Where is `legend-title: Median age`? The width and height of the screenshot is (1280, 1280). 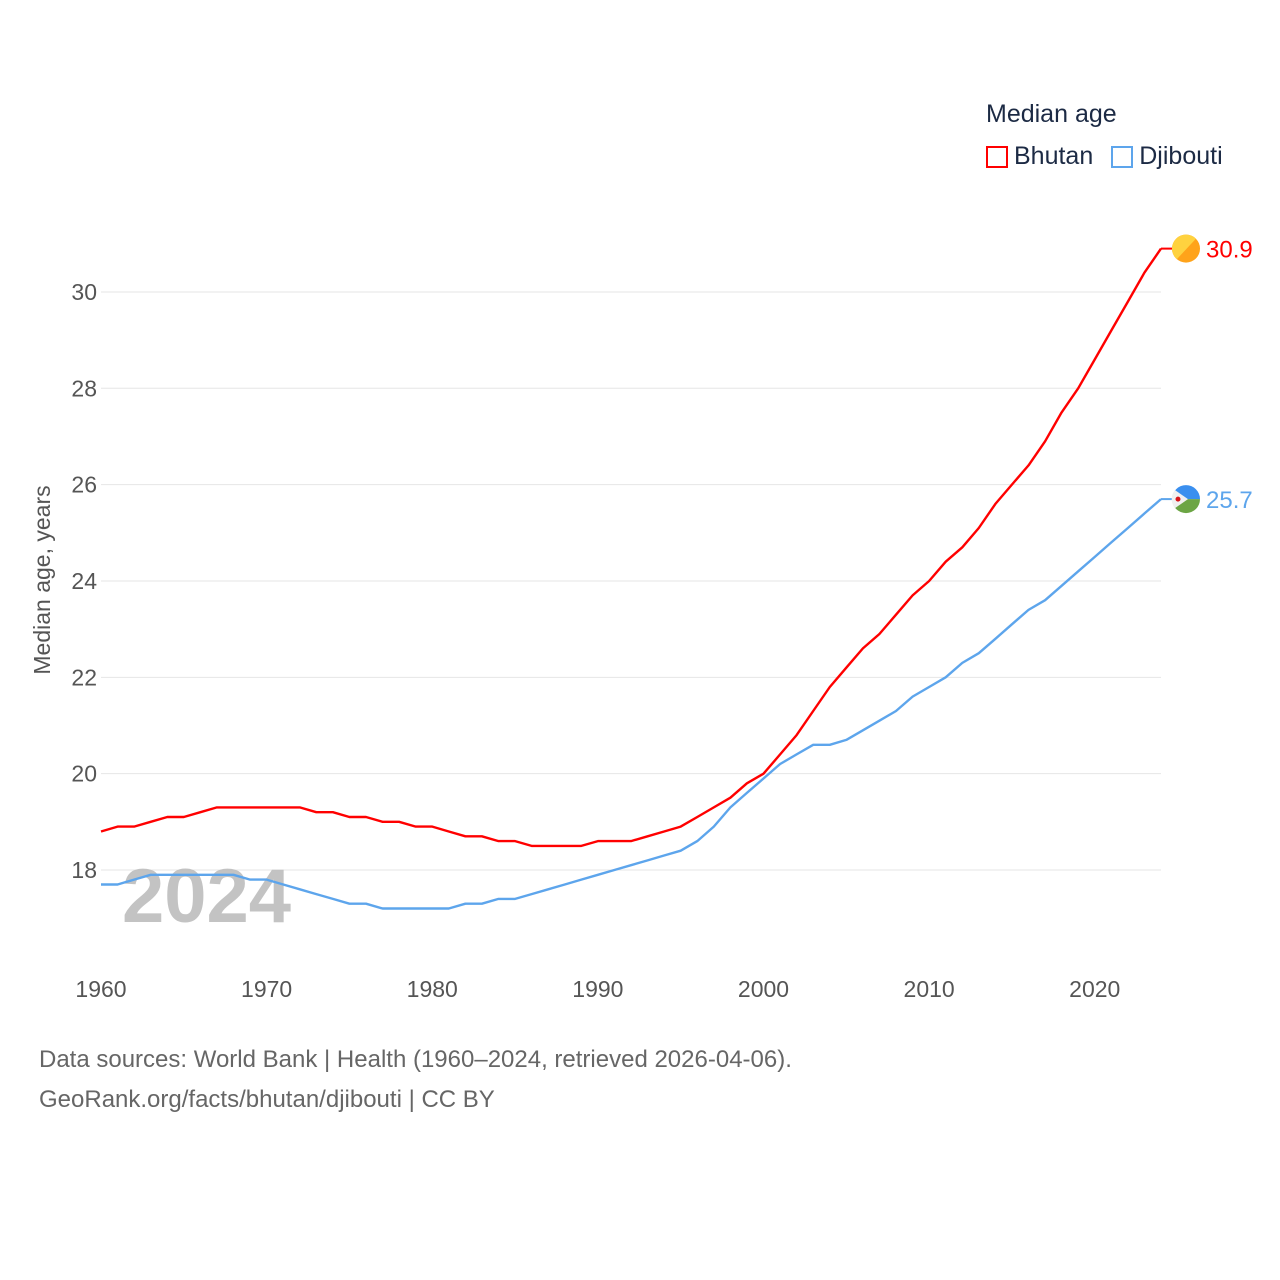
legend-title: Median age is located at coordinates (1051, 114).